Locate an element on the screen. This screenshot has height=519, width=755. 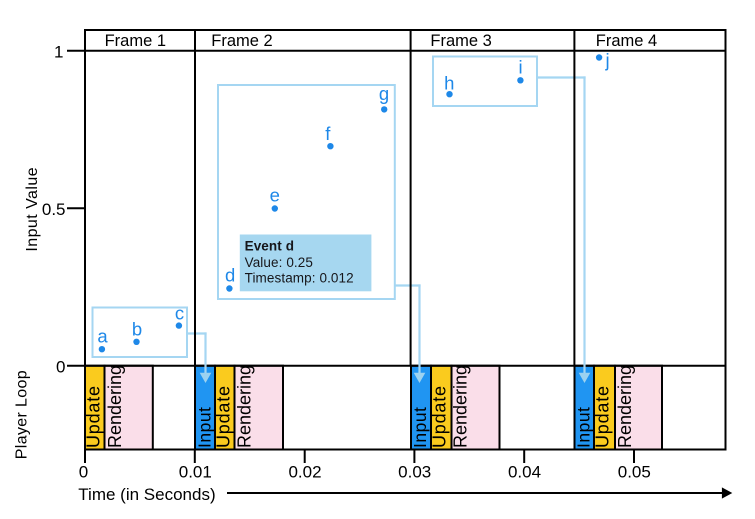
svg-text: 0.01 is located at coordinates (195, 471).